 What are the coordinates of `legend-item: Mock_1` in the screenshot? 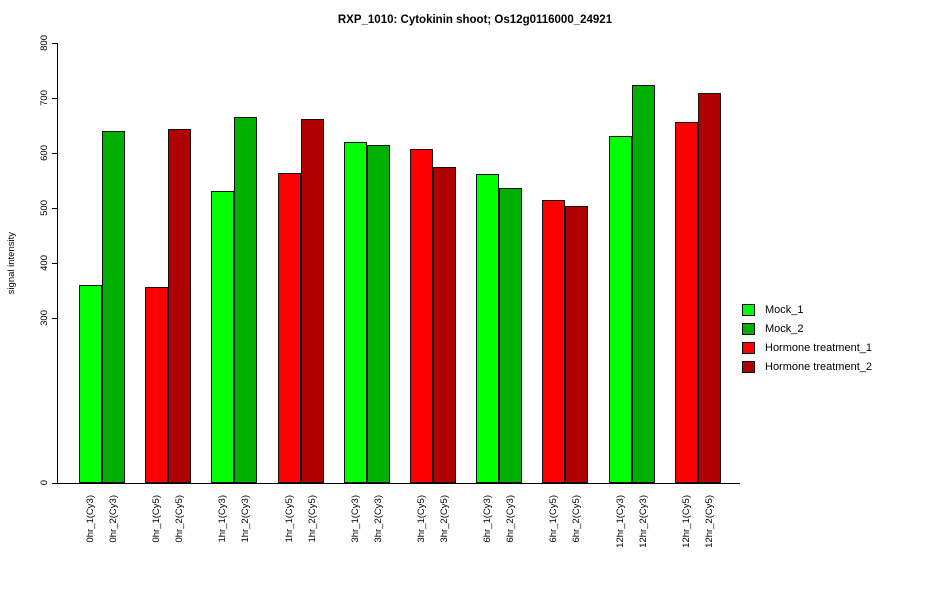 It's located at (807, 309).